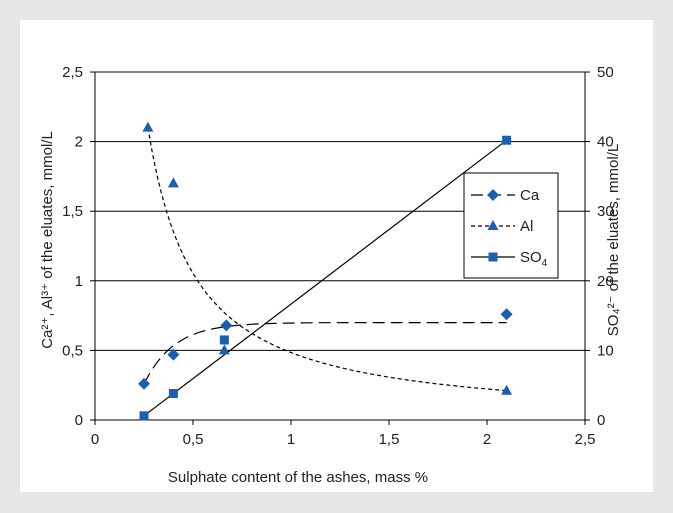  Describe the element at coordinates (526, 226) in the screenshot. I see `legend-label: Al` at that location.